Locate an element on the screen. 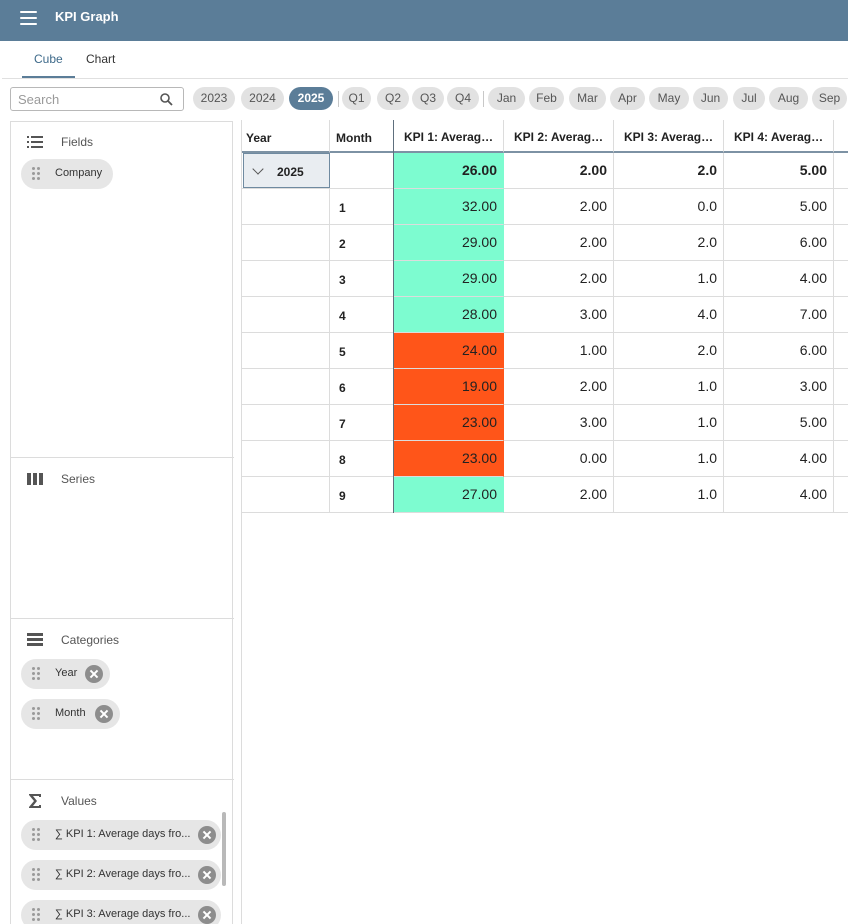  column-header-kpi3: KPI 3: Average days from order to ship is located at coordinates (669, 136).